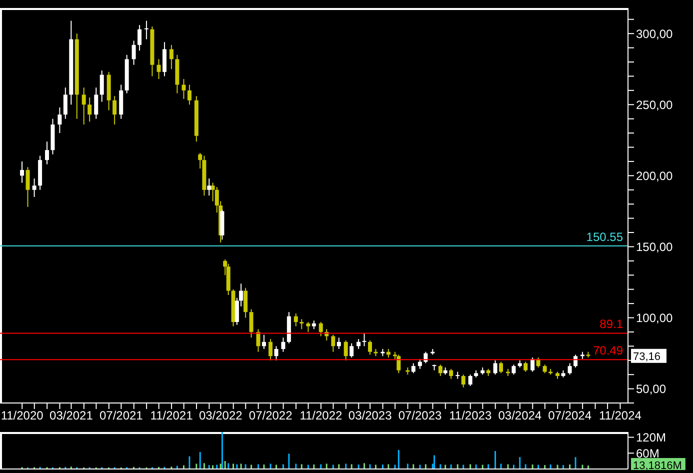 The width and height of the screenshot is (693, 473). What do you see at coordinates (608, 351) in the screenshot?
I see `ref-line-label: 70.49` at bounding box center [608, 351].